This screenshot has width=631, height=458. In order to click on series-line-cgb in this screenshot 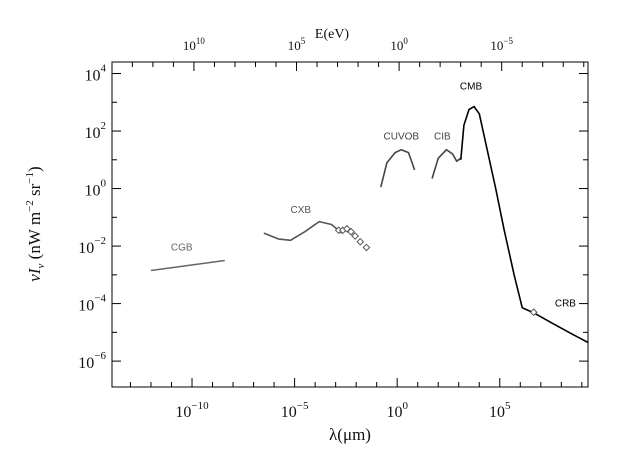, I will do `click(187, 265)`.